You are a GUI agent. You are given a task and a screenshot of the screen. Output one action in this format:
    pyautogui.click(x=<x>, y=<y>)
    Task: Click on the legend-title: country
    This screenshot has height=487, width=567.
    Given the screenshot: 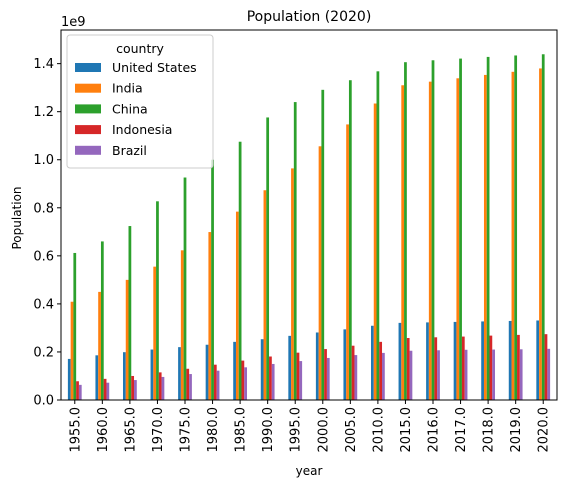 What is the action you would take?
    pyautogui.click(x=140, y=48)
    